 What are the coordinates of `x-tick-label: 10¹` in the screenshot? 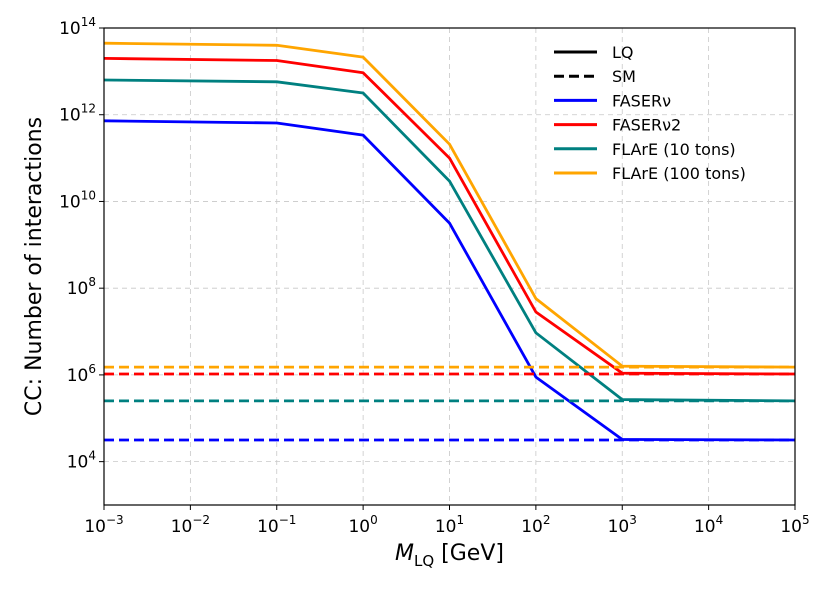 It's located at (449, 525).